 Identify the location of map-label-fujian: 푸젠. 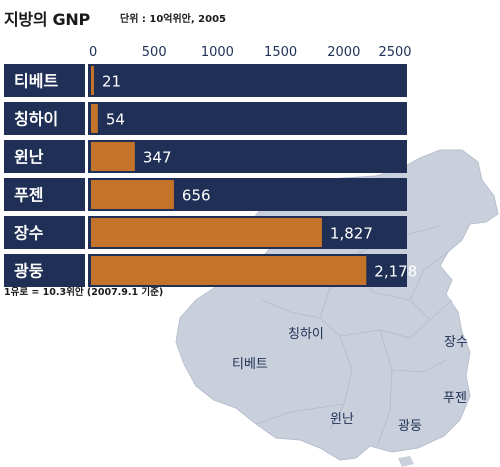
(455, 398).